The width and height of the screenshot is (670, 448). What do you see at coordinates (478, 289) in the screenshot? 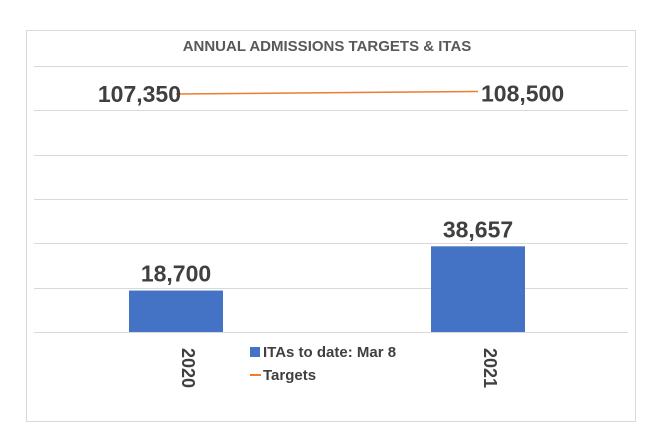
I see `bar-itas-2021` at bounding box center [478, 289].